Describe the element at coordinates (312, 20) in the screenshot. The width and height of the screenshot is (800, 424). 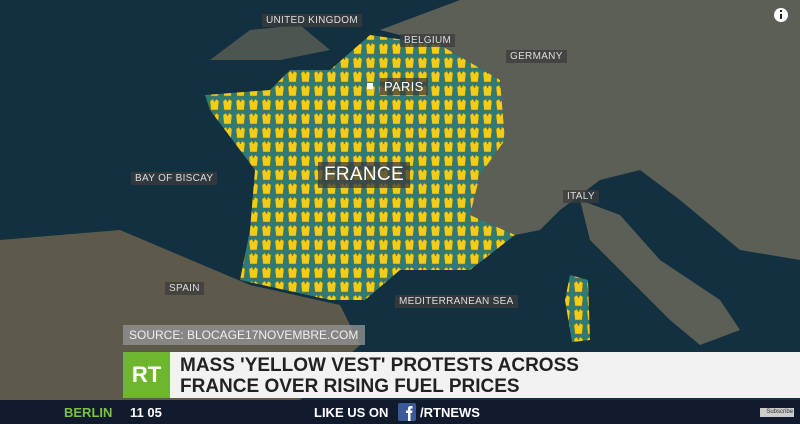
I see `map-label: UNITED KINGDOM` at that location.